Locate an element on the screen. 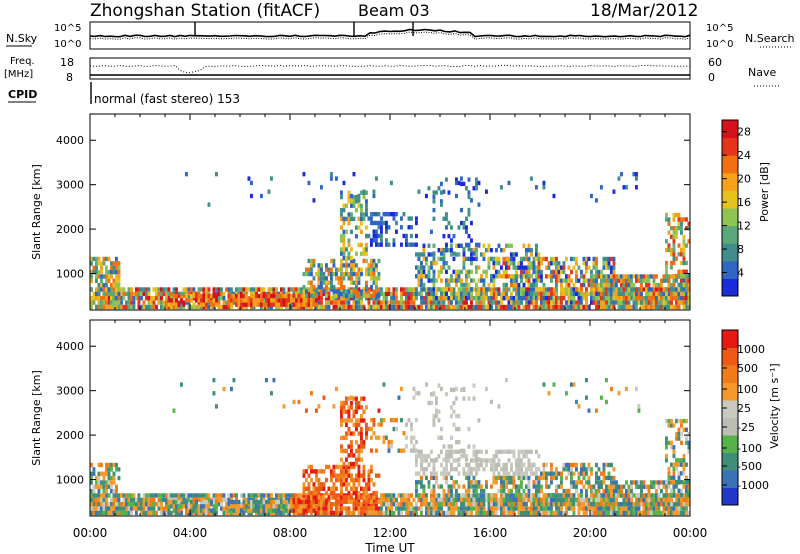 This screenshot has height=554, width=800. colorbar-swatch is located at coordinates (730, 199).